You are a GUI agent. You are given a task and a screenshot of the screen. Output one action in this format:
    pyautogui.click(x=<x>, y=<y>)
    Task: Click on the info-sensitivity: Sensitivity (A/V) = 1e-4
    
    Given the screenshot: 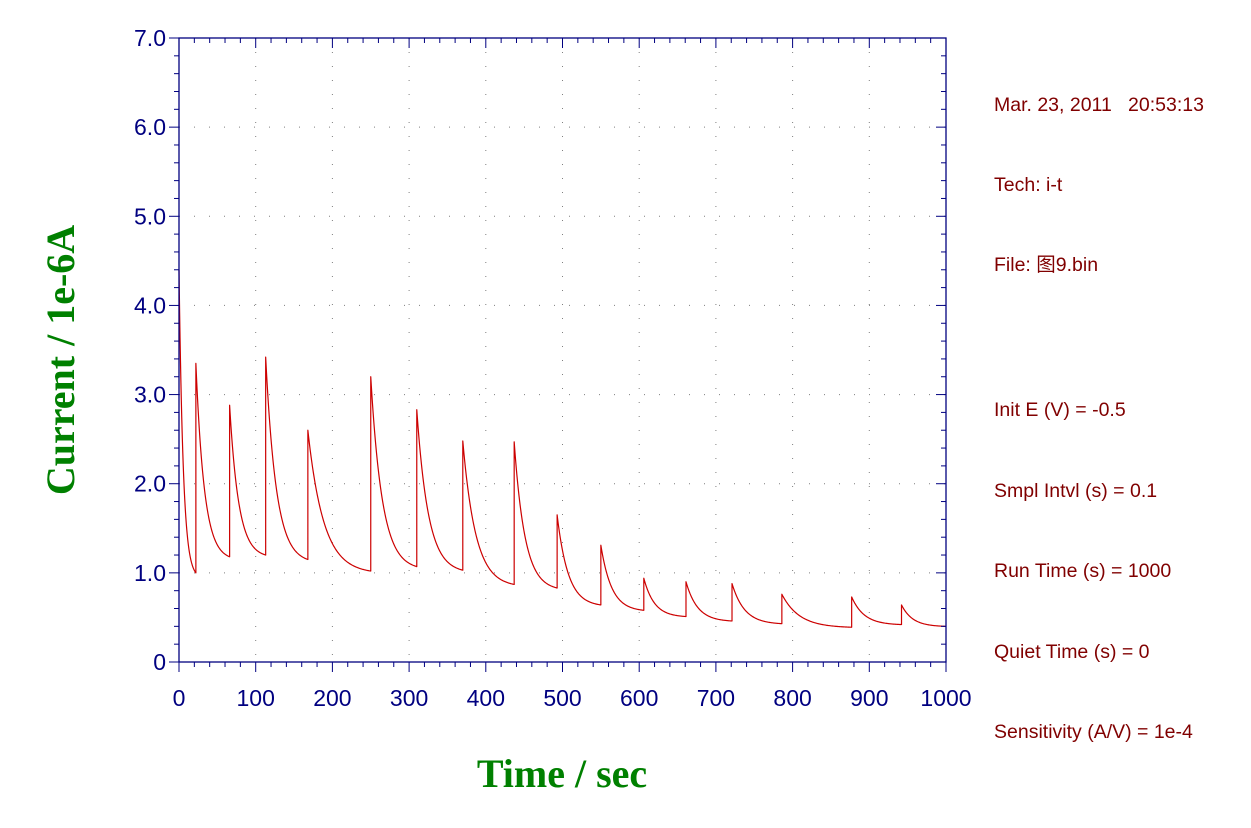 What is the action you would take?
    pyautogui.click(x=1093, y=731)
    